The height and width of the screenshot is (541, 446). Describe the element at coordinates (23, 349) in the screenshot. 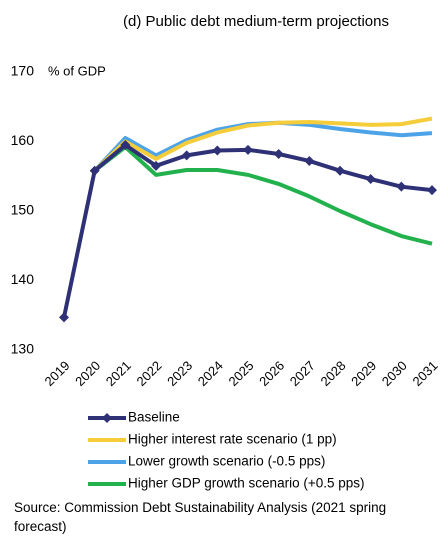

I see `y-tick-label: 130` at that location.